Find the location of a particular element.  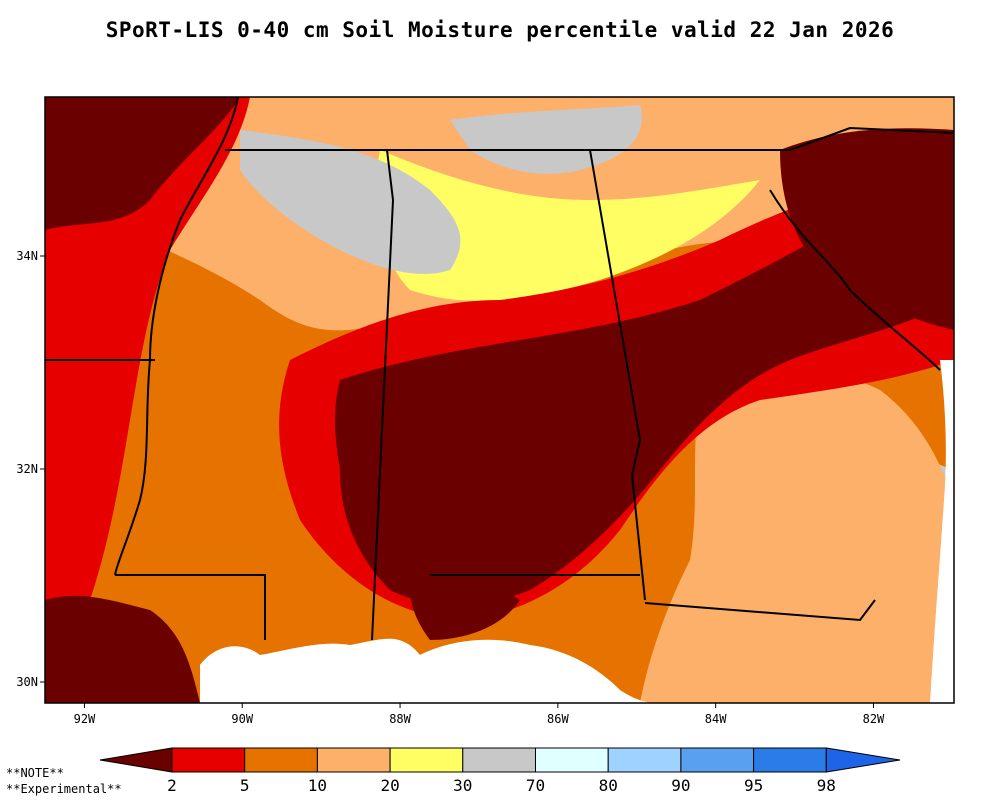

boundary-ga-nc-sc is located at coordinates (872, 138).